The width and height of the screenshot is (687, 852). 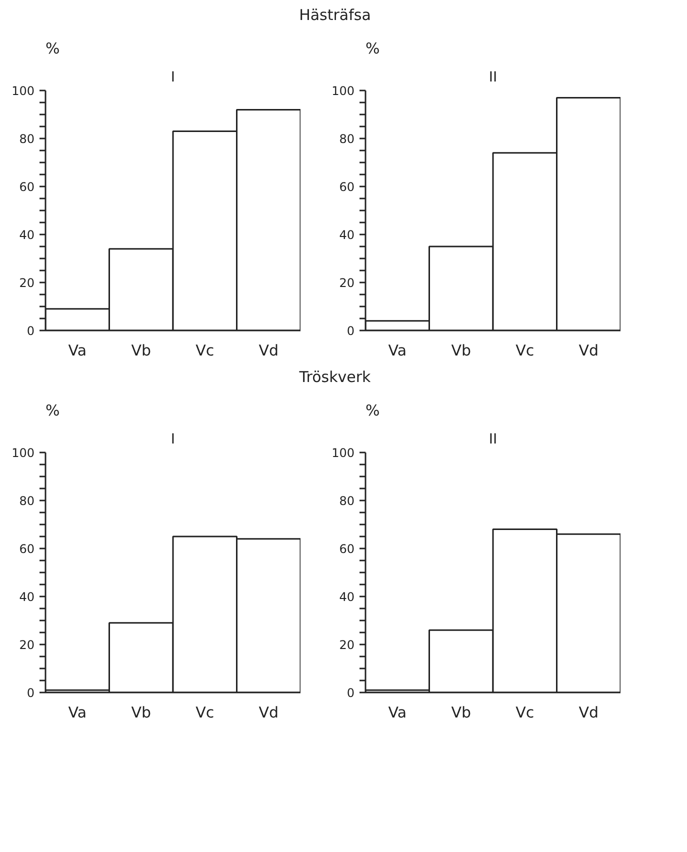 What do you see at coordinates (335, 15) in the screenshot?
I see `text: Hästräfsa` at bounding box center [335, 15].